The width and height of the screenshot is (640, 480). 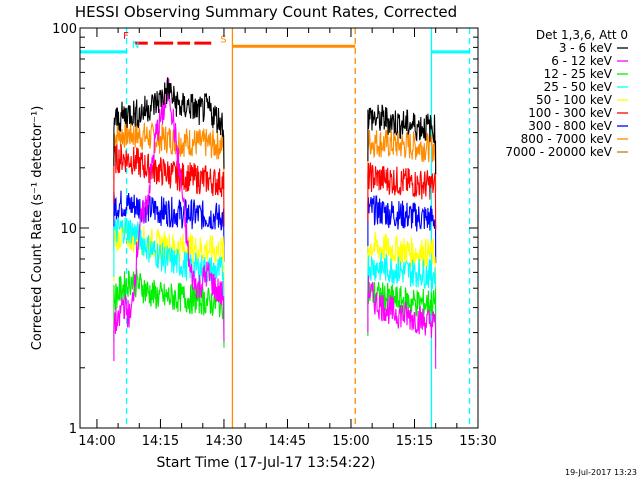 I want to click on x-axis-label: Start Time (17-Jul-17 13:54:22), so click(x=265, y=463).